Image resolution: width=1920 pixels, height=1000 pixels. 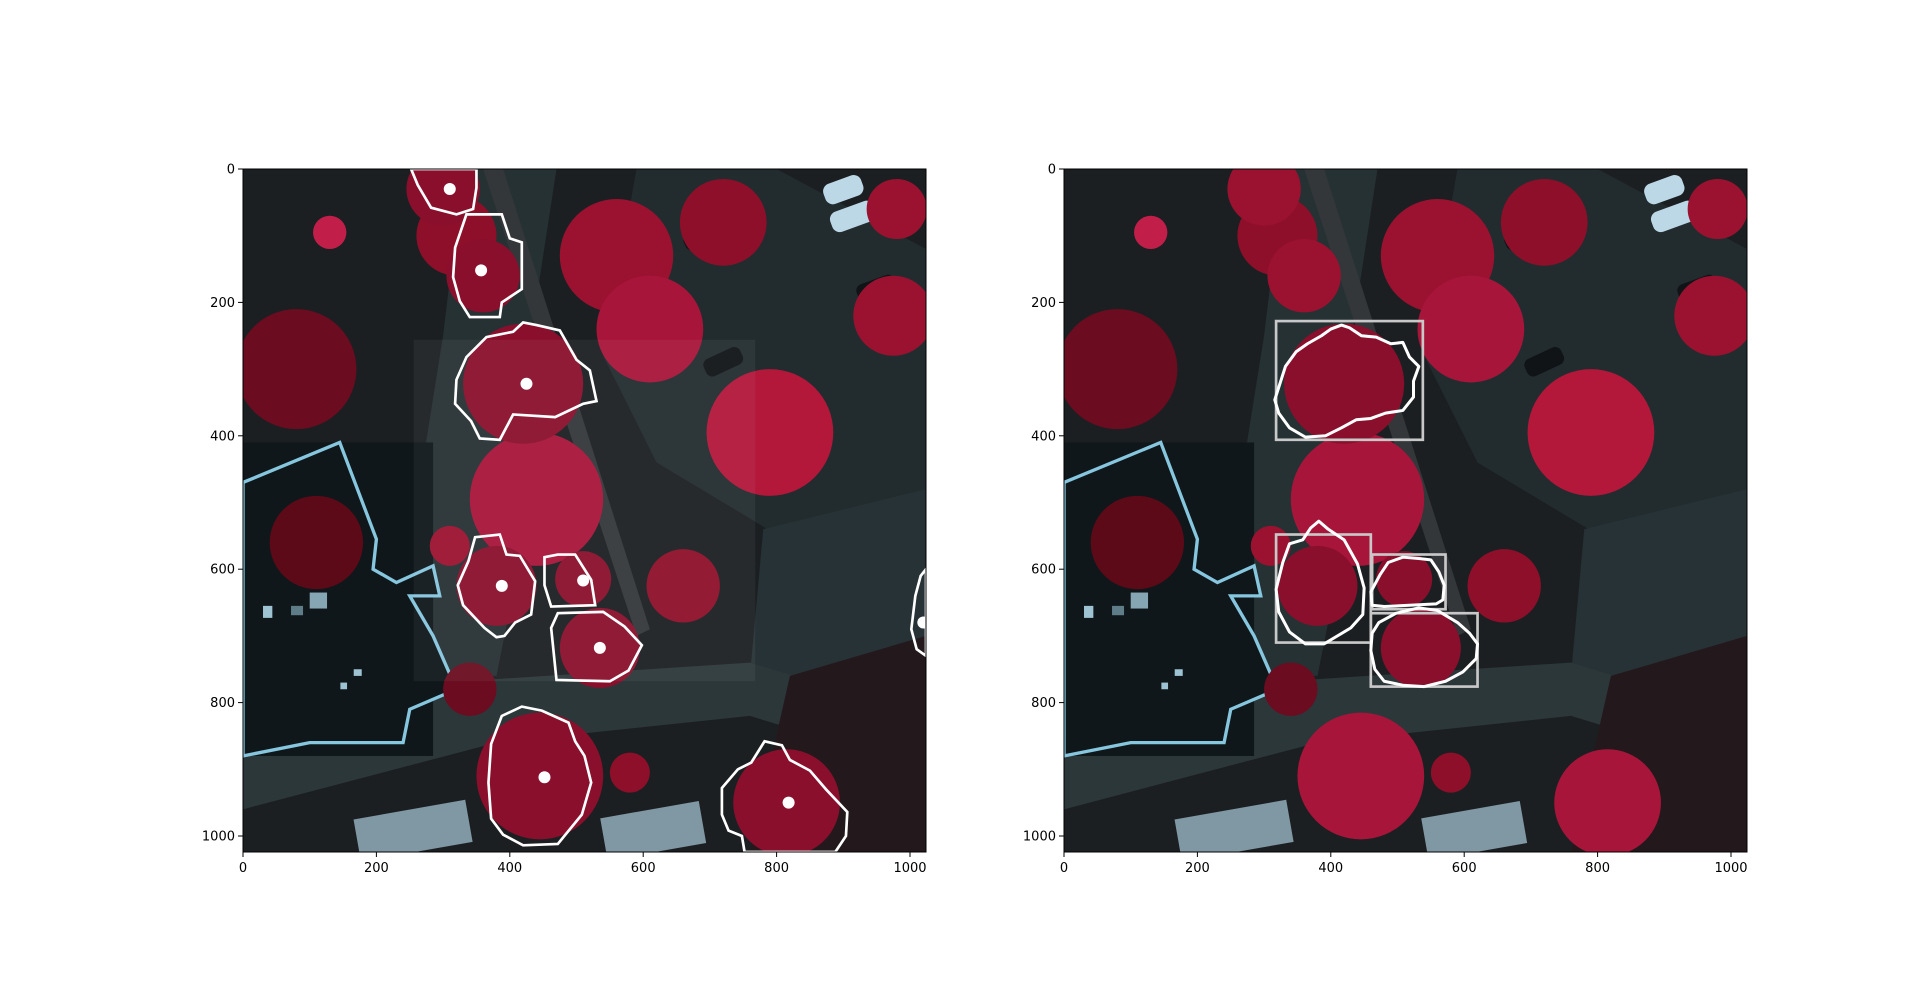 I want to click on bounding-box, so click(x=1349, y=380).